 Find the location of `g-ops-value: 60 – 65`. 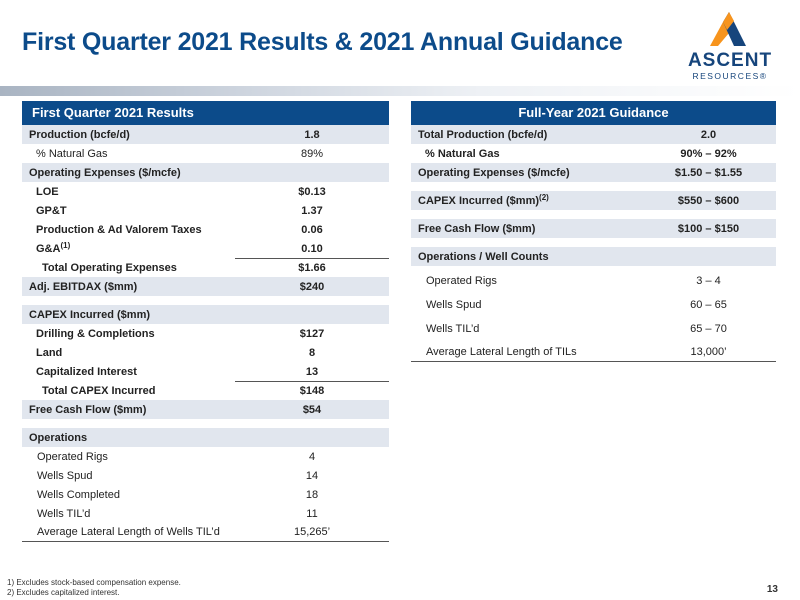

g-ops-value: 60 – 65 is located at coordinates (708, 304).